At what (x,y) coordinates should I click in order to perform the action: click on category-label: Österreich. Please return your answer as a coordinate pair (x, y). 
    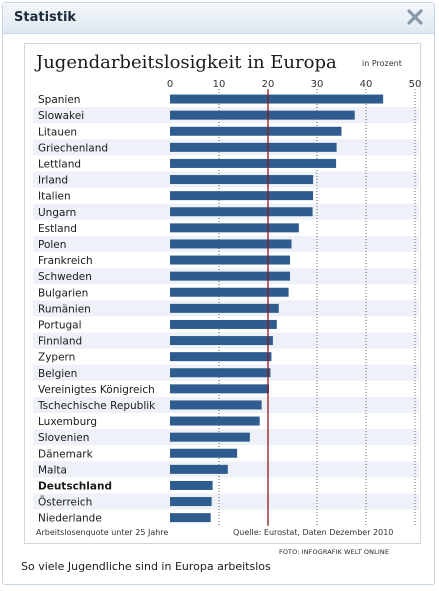
    Looking at the image, I should click on (65, 502).